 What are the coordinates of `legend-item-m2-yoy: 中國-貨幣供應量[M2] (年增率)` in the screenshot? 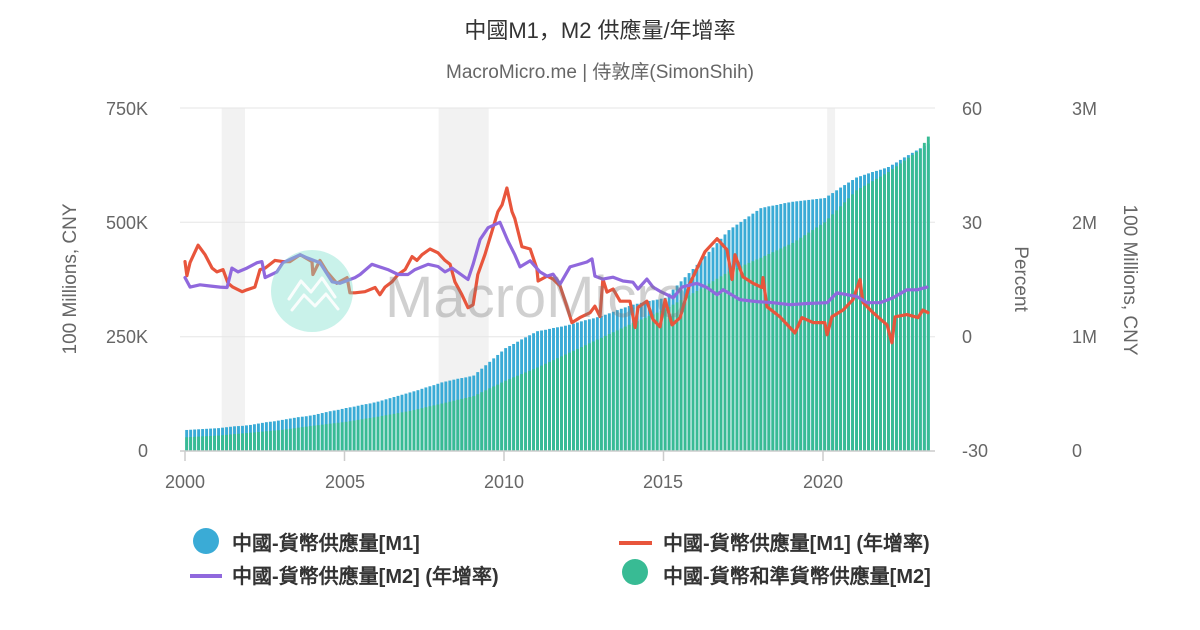 It's located at (344, 576).